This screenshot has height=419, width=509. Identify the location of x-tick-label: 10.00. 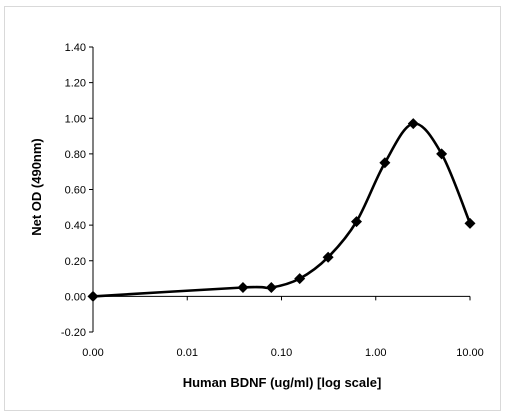
(470, 353).